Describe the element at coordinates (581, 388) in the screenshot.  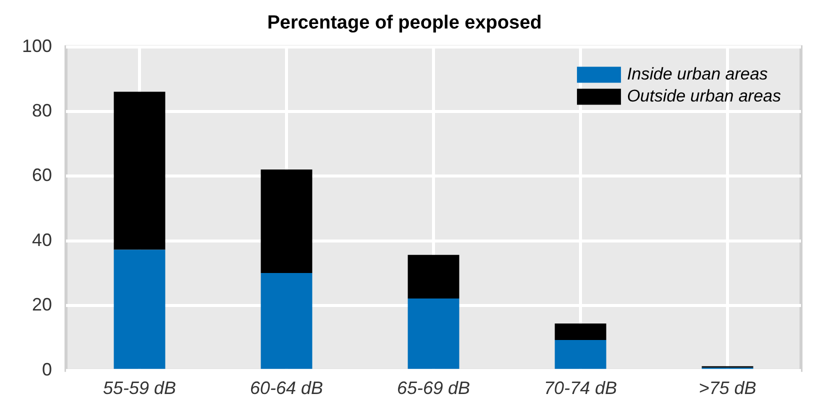
I see `x-tick-label: 70-74 dB` at that location.